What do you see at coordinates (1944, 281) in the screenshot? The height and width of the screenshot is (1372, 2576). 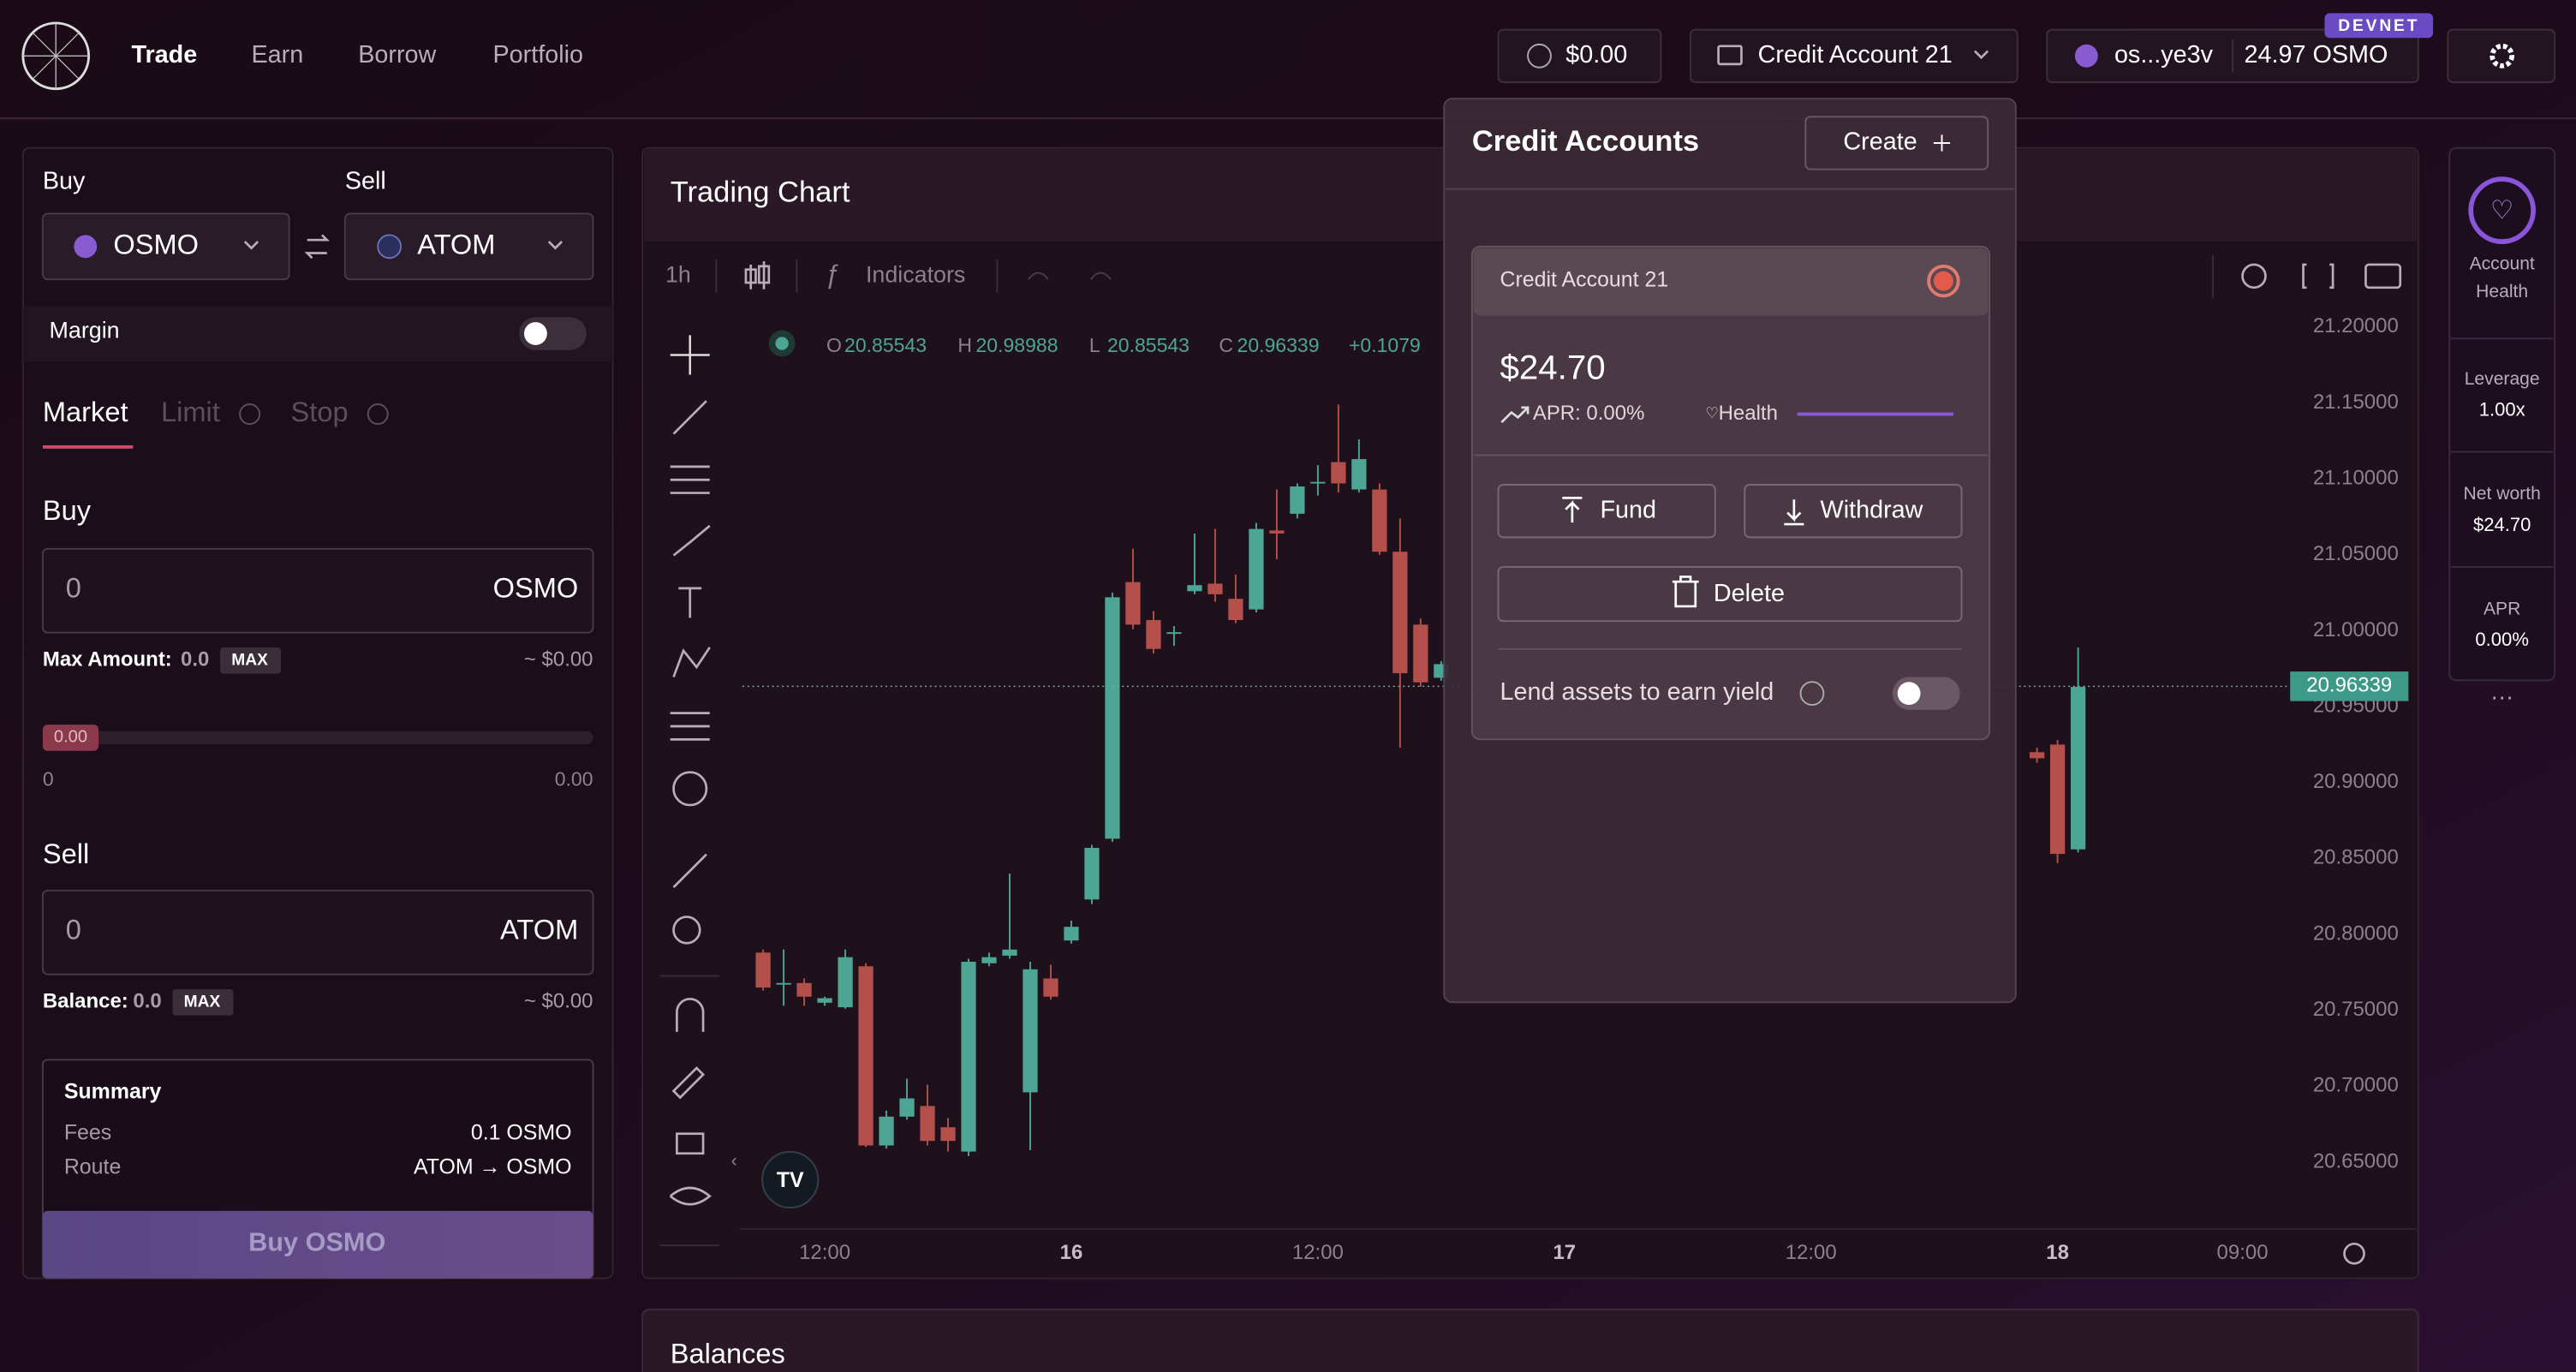 I see `selected-ring` at bounding box center [1944, 281].